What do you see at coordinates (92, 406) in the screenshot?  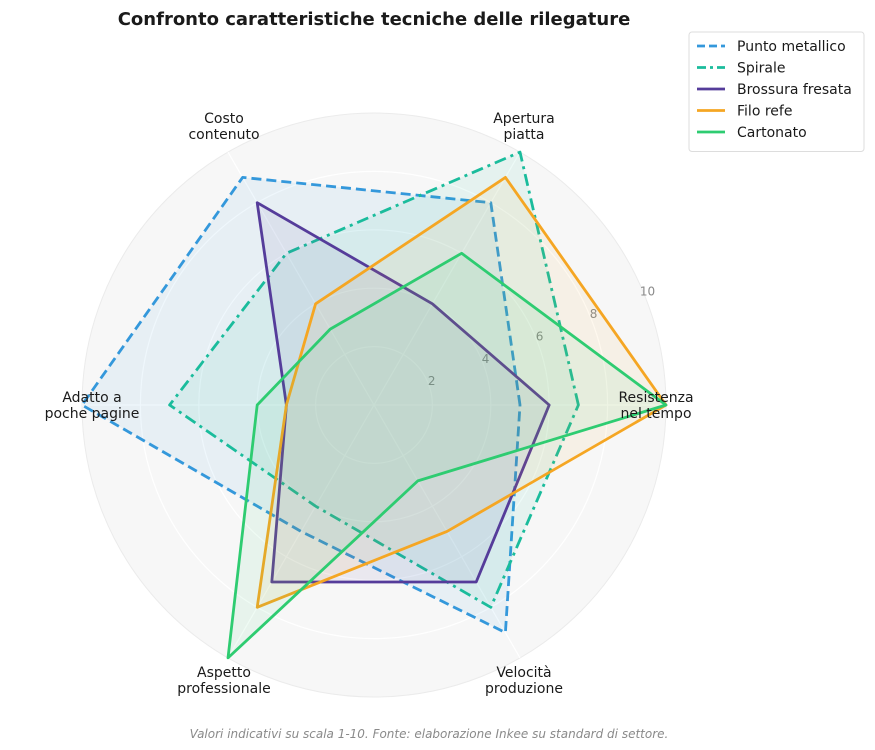 I see `axis-label-3: Adatto a poche pagine` at bounding box center [92, 406].